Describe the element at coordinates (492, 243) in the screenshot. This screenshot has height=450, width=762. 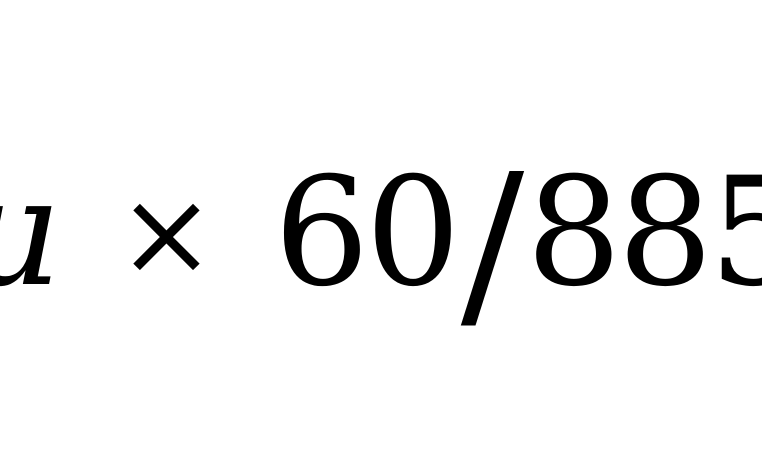
I see `fraction-slash: /` at that location.